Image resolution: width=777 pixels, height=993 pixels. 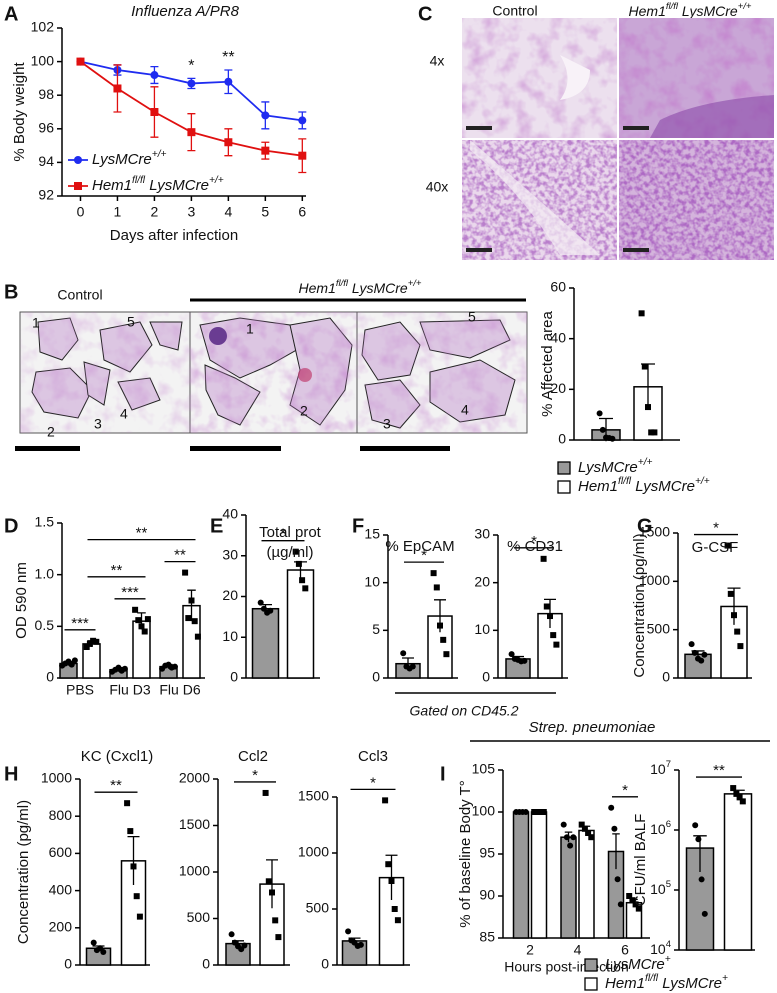 I want to click on y-tick-label: 500, so click(x=318, y=908).